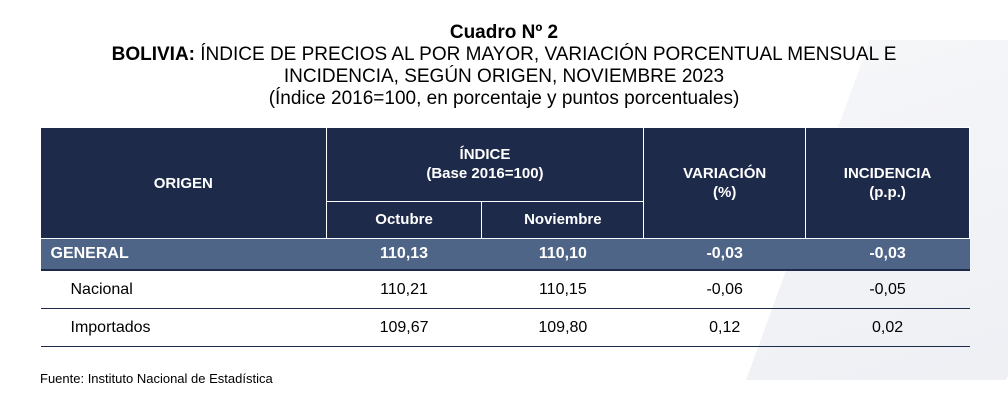  Describe the element at coordinates (404, 289) in the screenshot. I see `cell-octubre: 110,21` at that location.